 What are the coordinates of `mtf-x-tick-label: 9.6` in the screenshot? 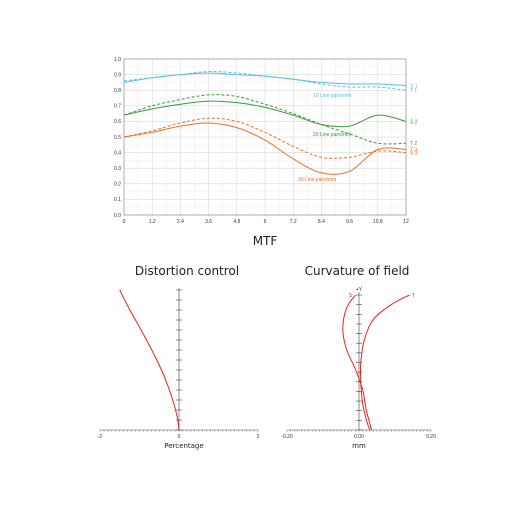 It's located at (349, 222).